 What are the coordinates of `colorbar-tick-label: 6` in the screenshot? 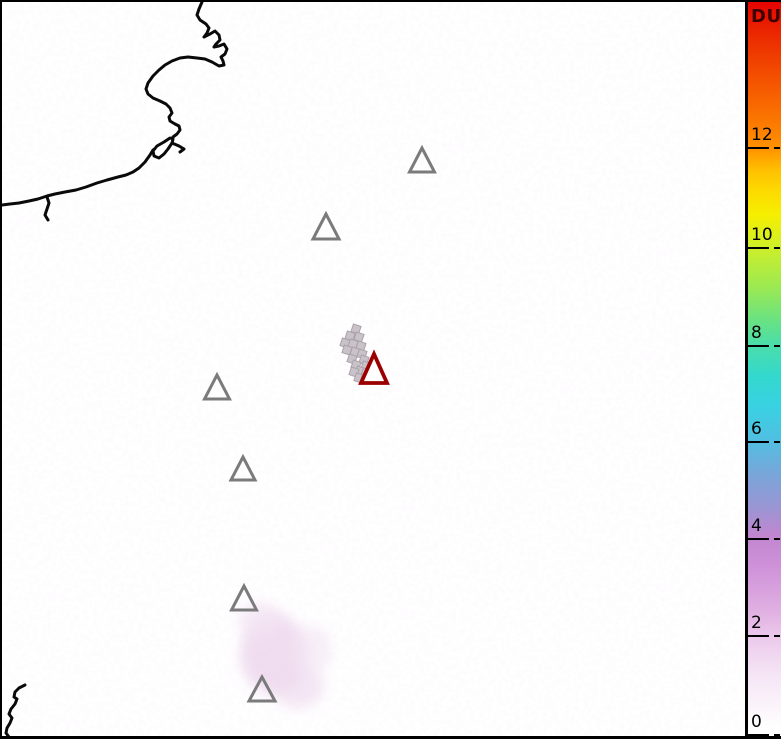 It's located at (756, 429).